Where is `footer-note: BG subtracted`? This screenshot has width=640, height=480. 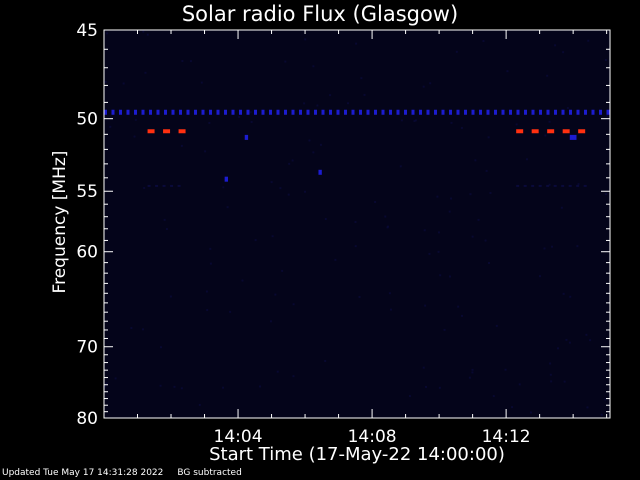 footer-note: BG subtracted is located at coordinates (209, 473).